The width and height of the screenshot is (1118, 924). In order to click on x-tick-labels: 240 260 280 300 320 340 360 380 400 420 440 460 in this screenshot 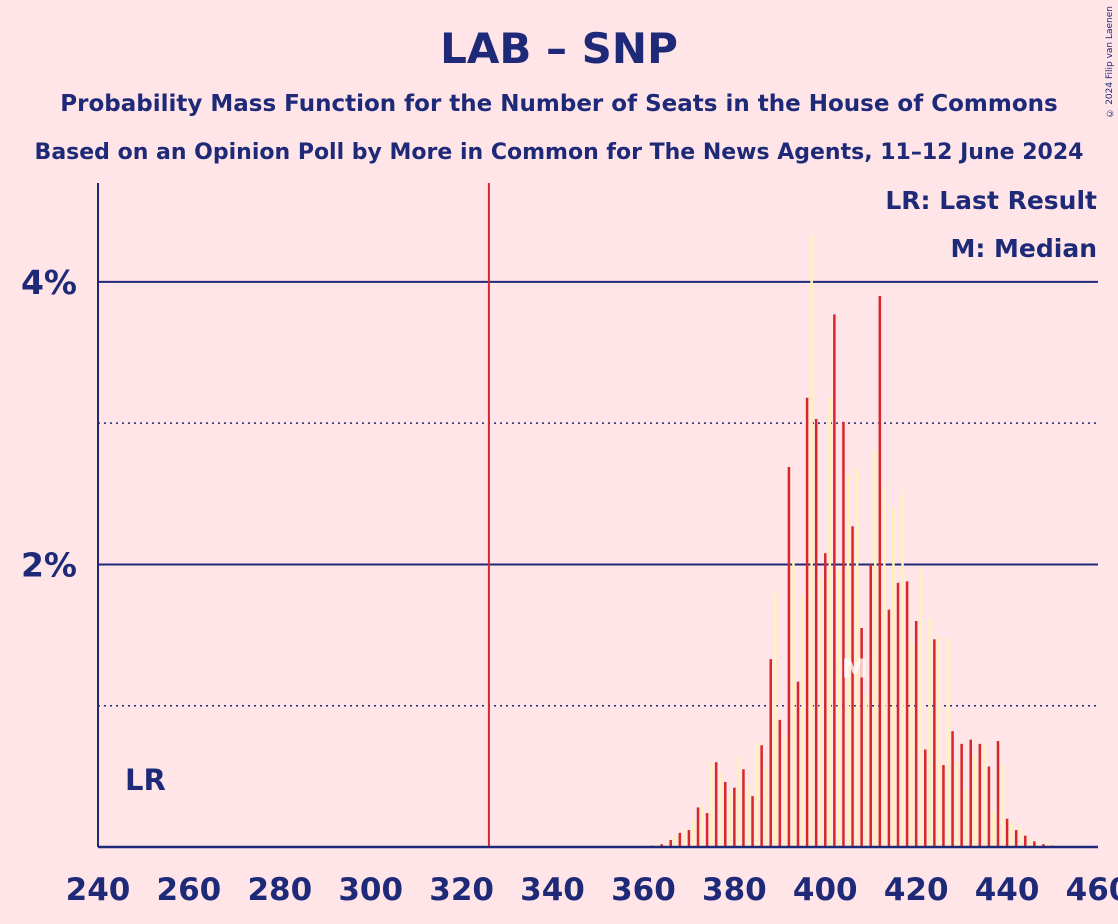, I will do `click(592, 890)`.